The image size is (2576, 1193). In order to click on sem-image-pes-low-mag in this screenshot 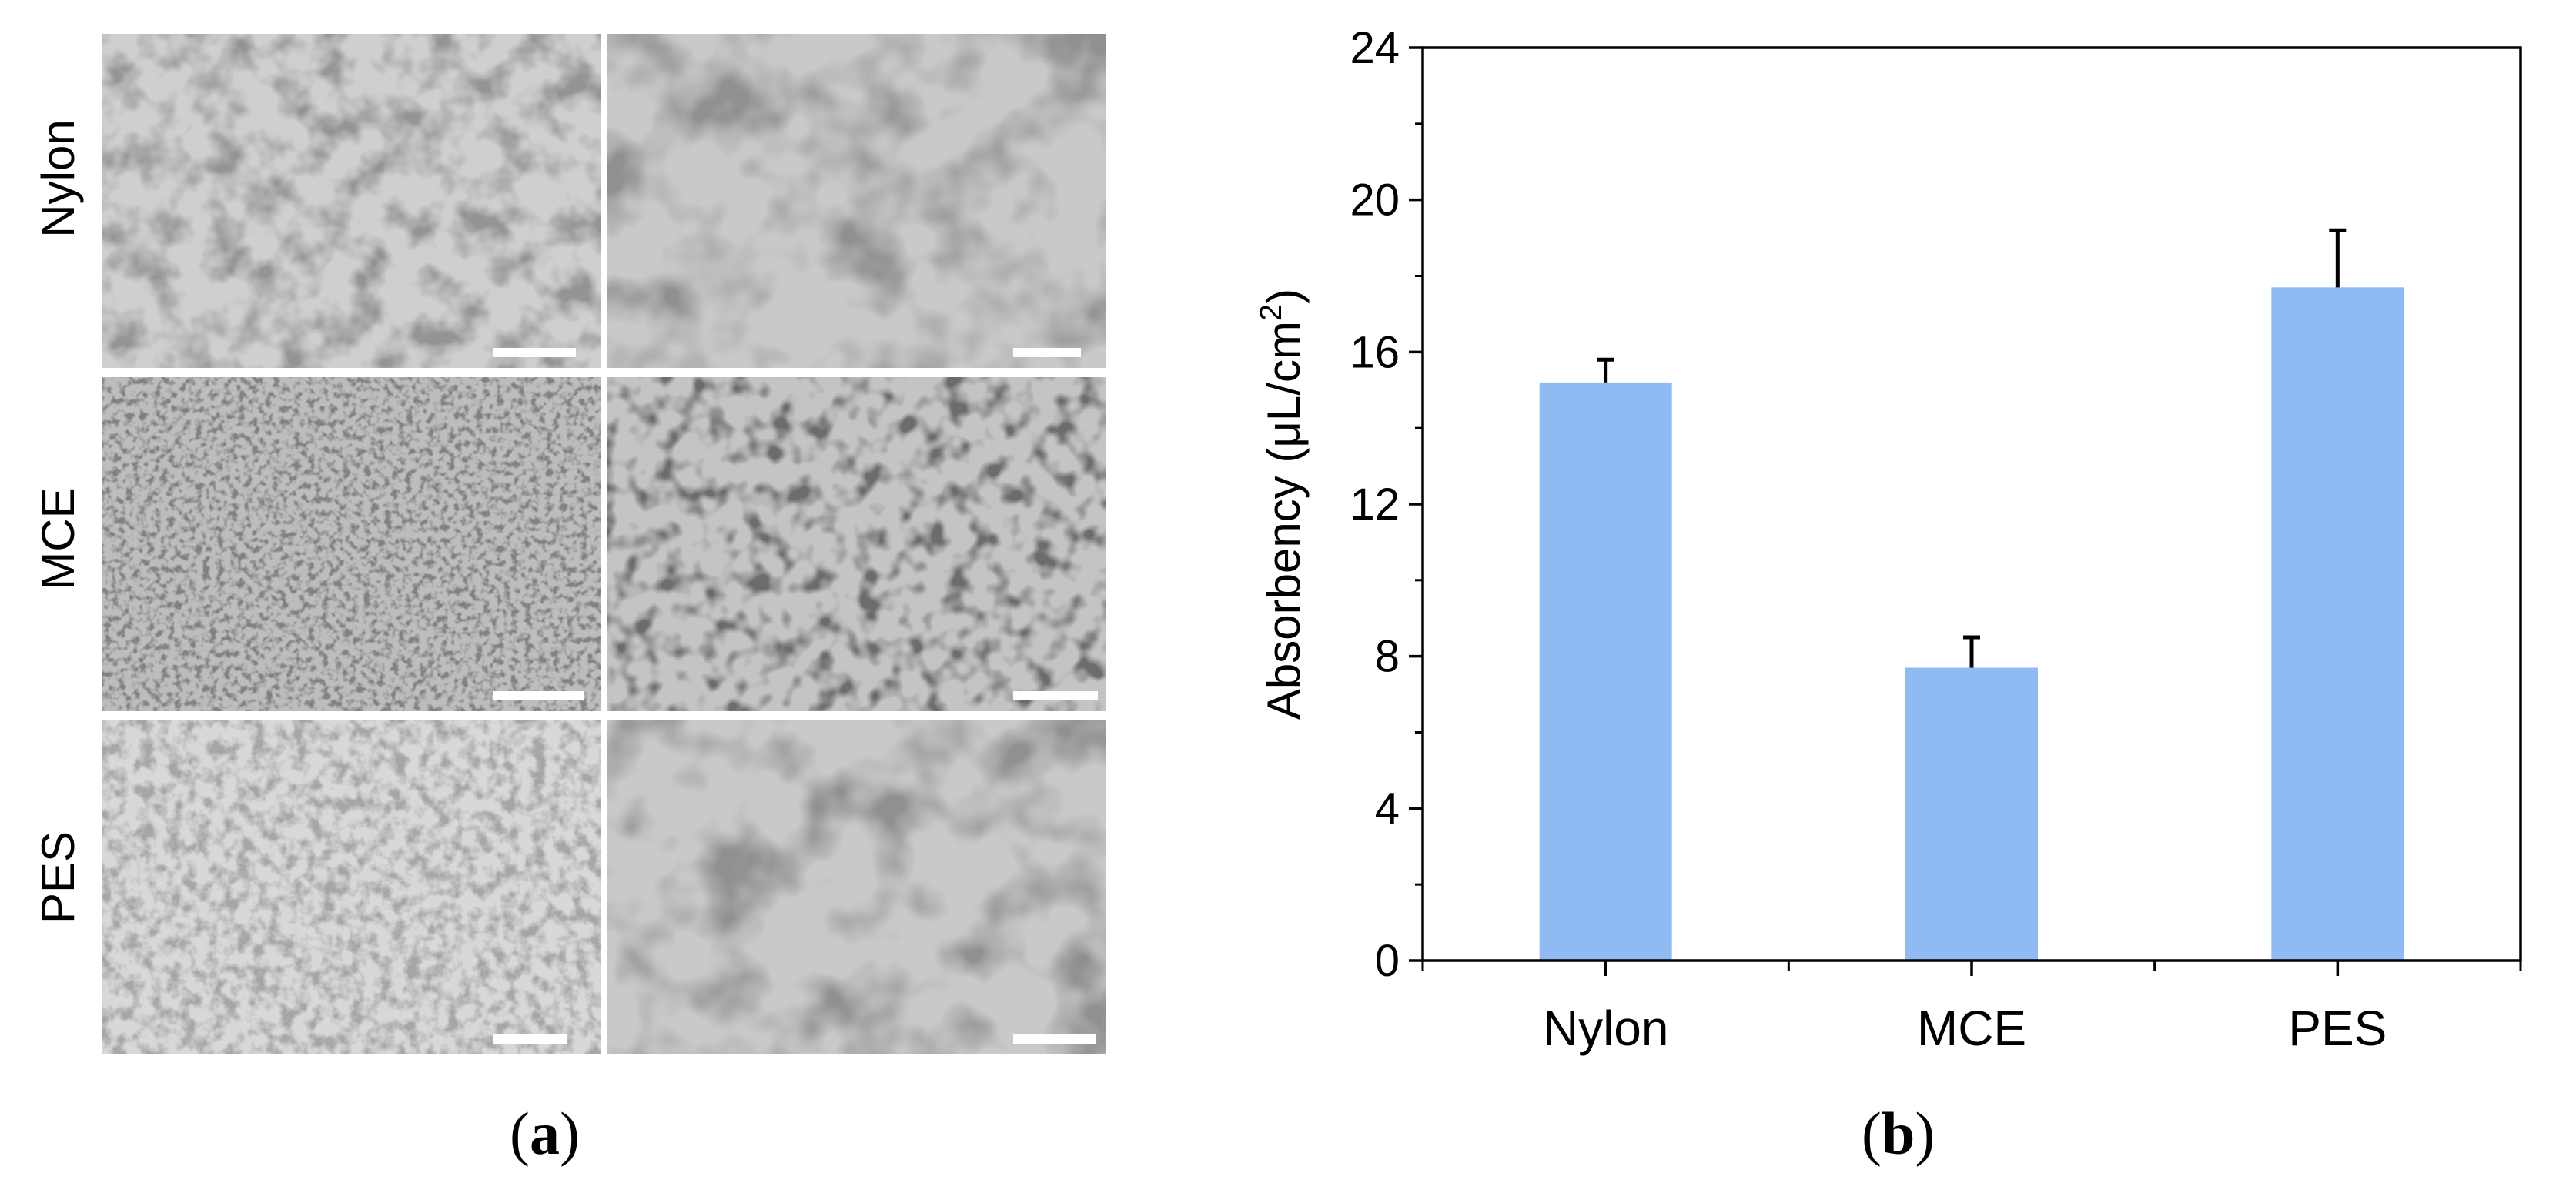, I will do `click(352, 887)`.